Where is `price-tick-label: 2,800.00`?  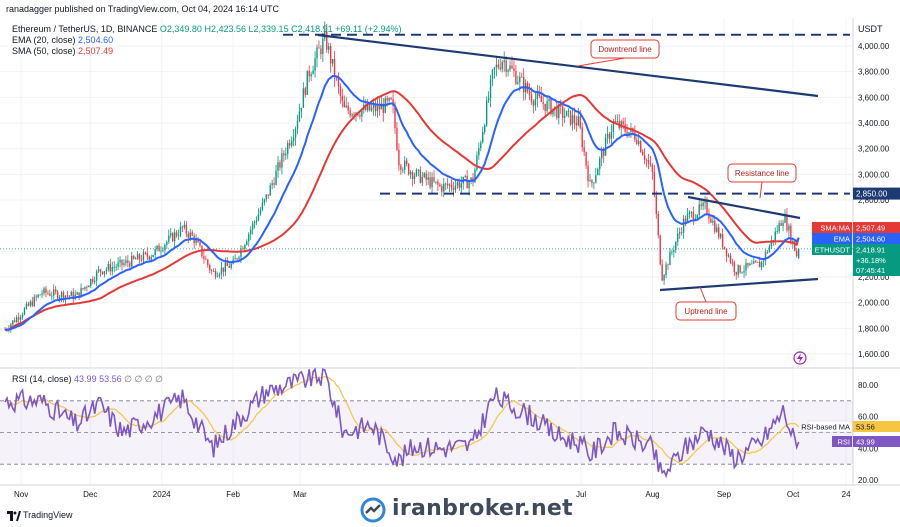 price-tick-label: 2,800.00 is located at coordinates (874, 200).